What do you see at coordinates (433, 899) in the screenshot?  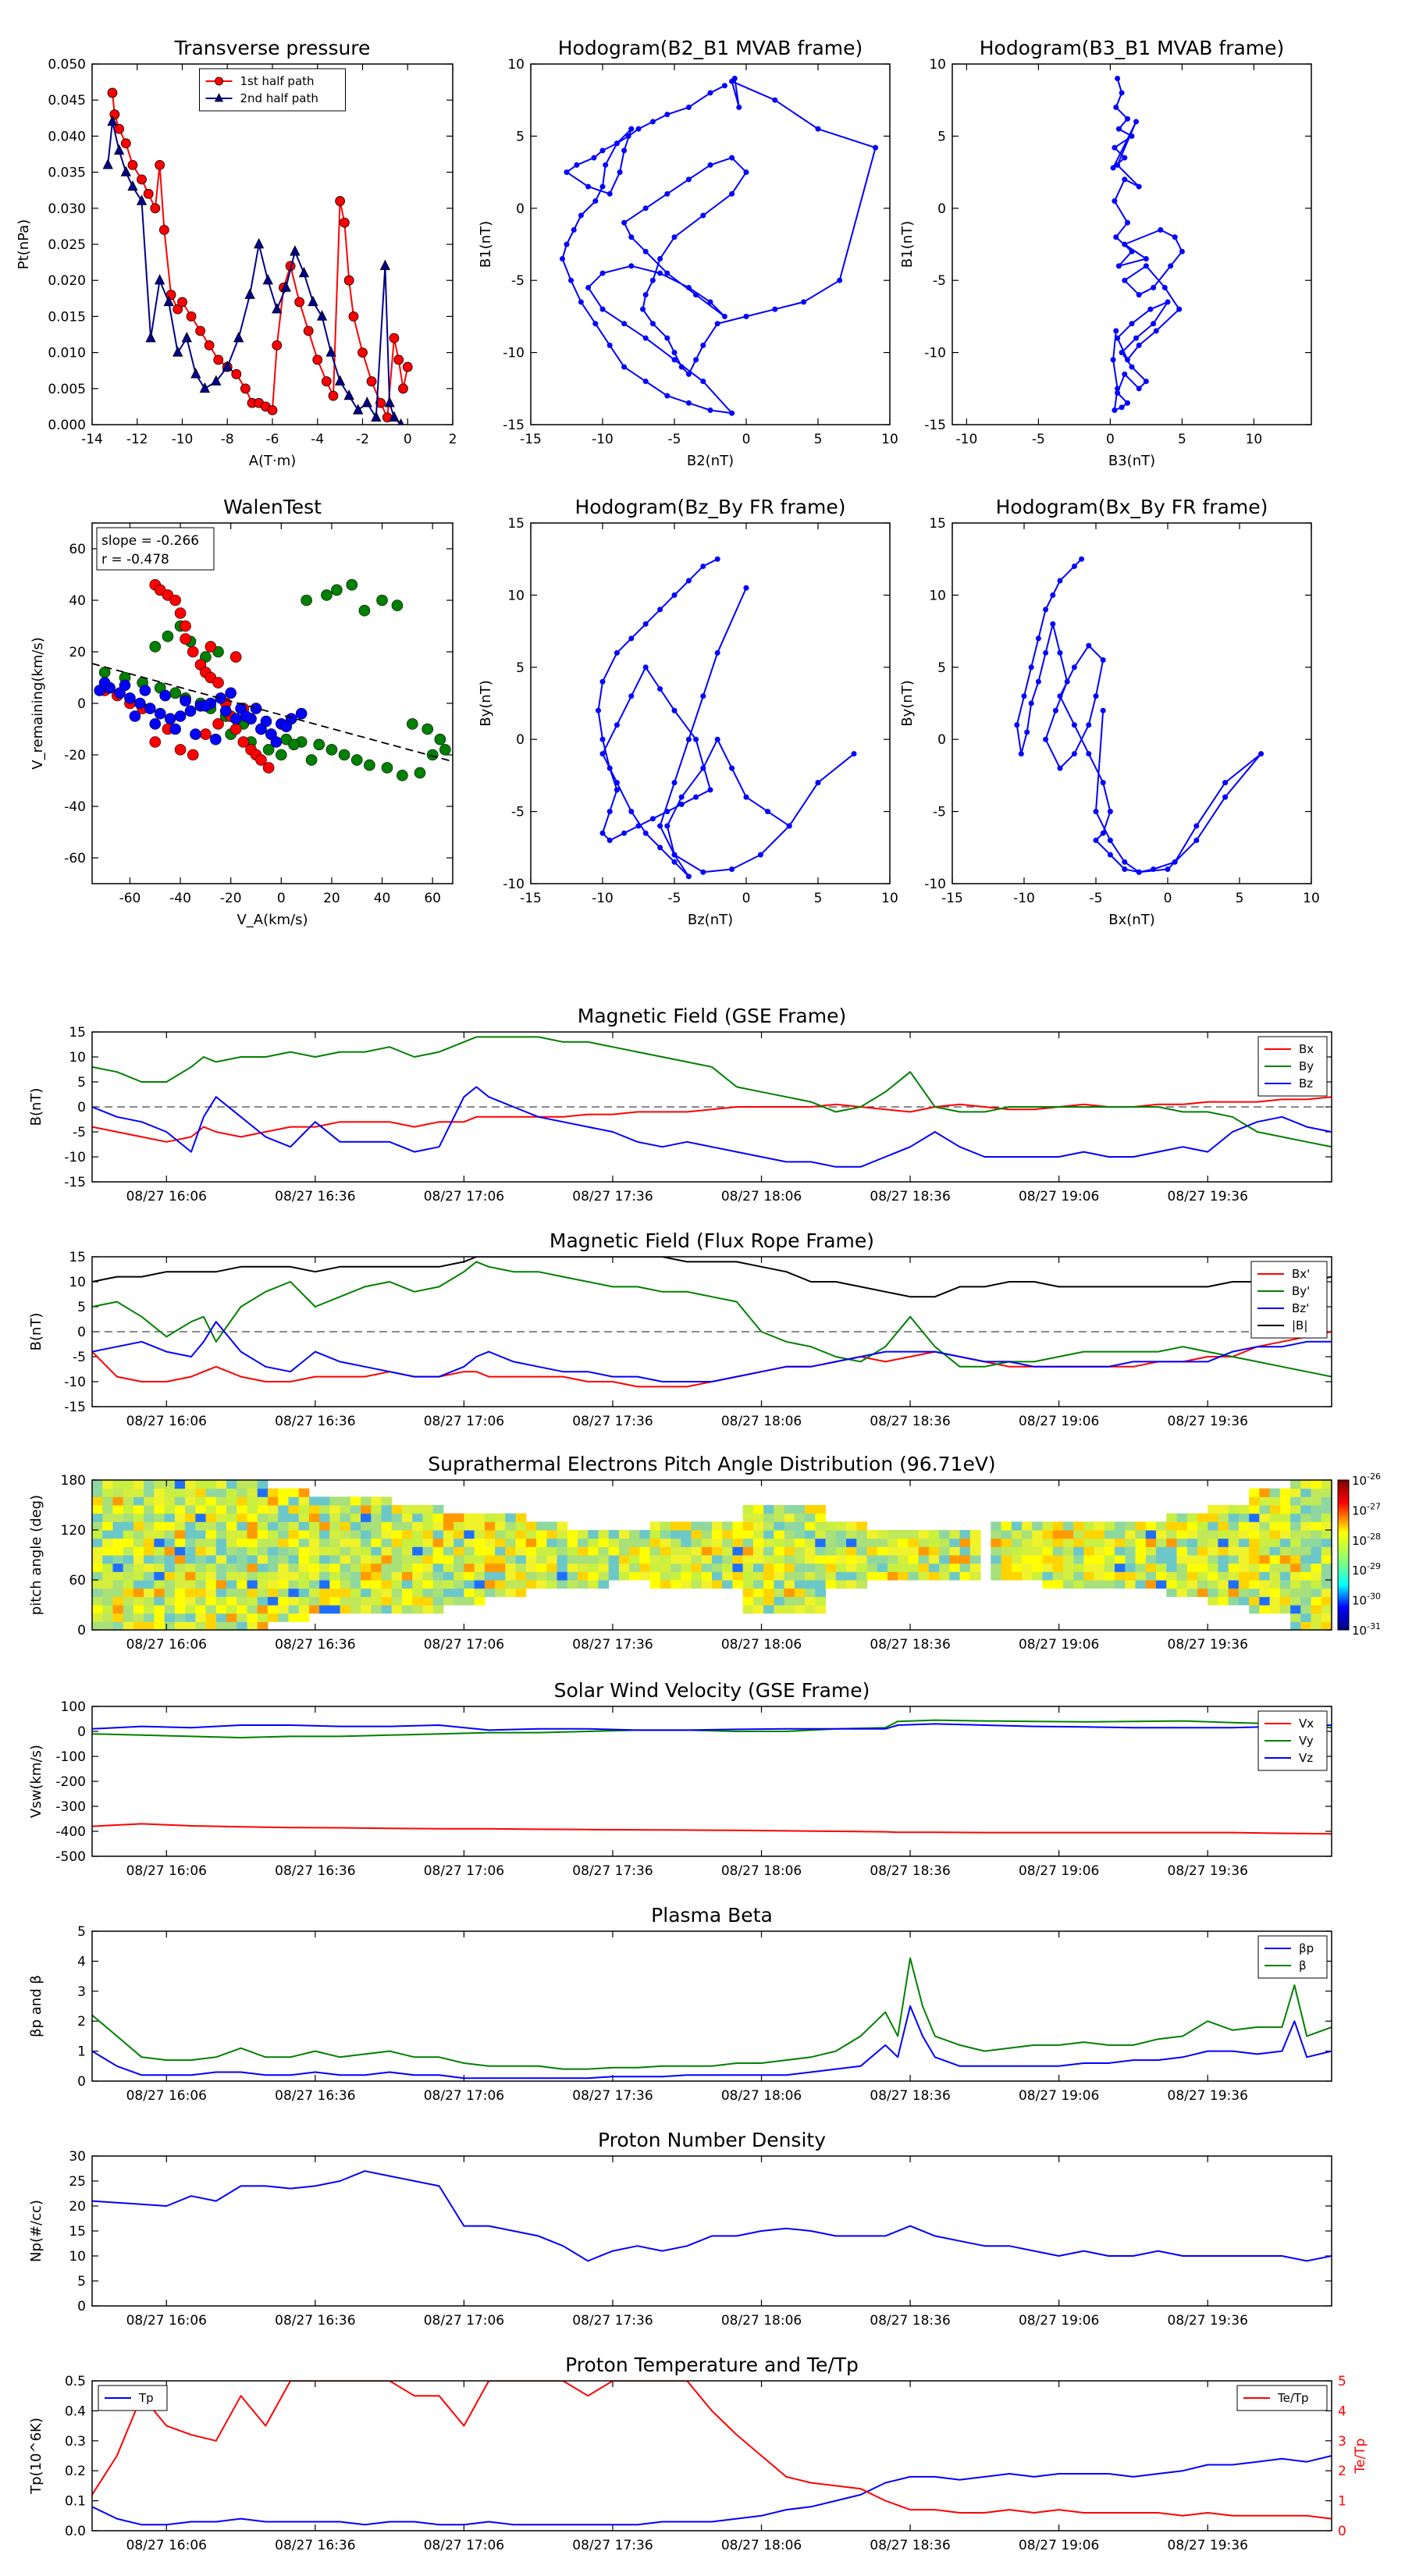 I see `x-tick-label: 60` at bounding box center [433, 899].